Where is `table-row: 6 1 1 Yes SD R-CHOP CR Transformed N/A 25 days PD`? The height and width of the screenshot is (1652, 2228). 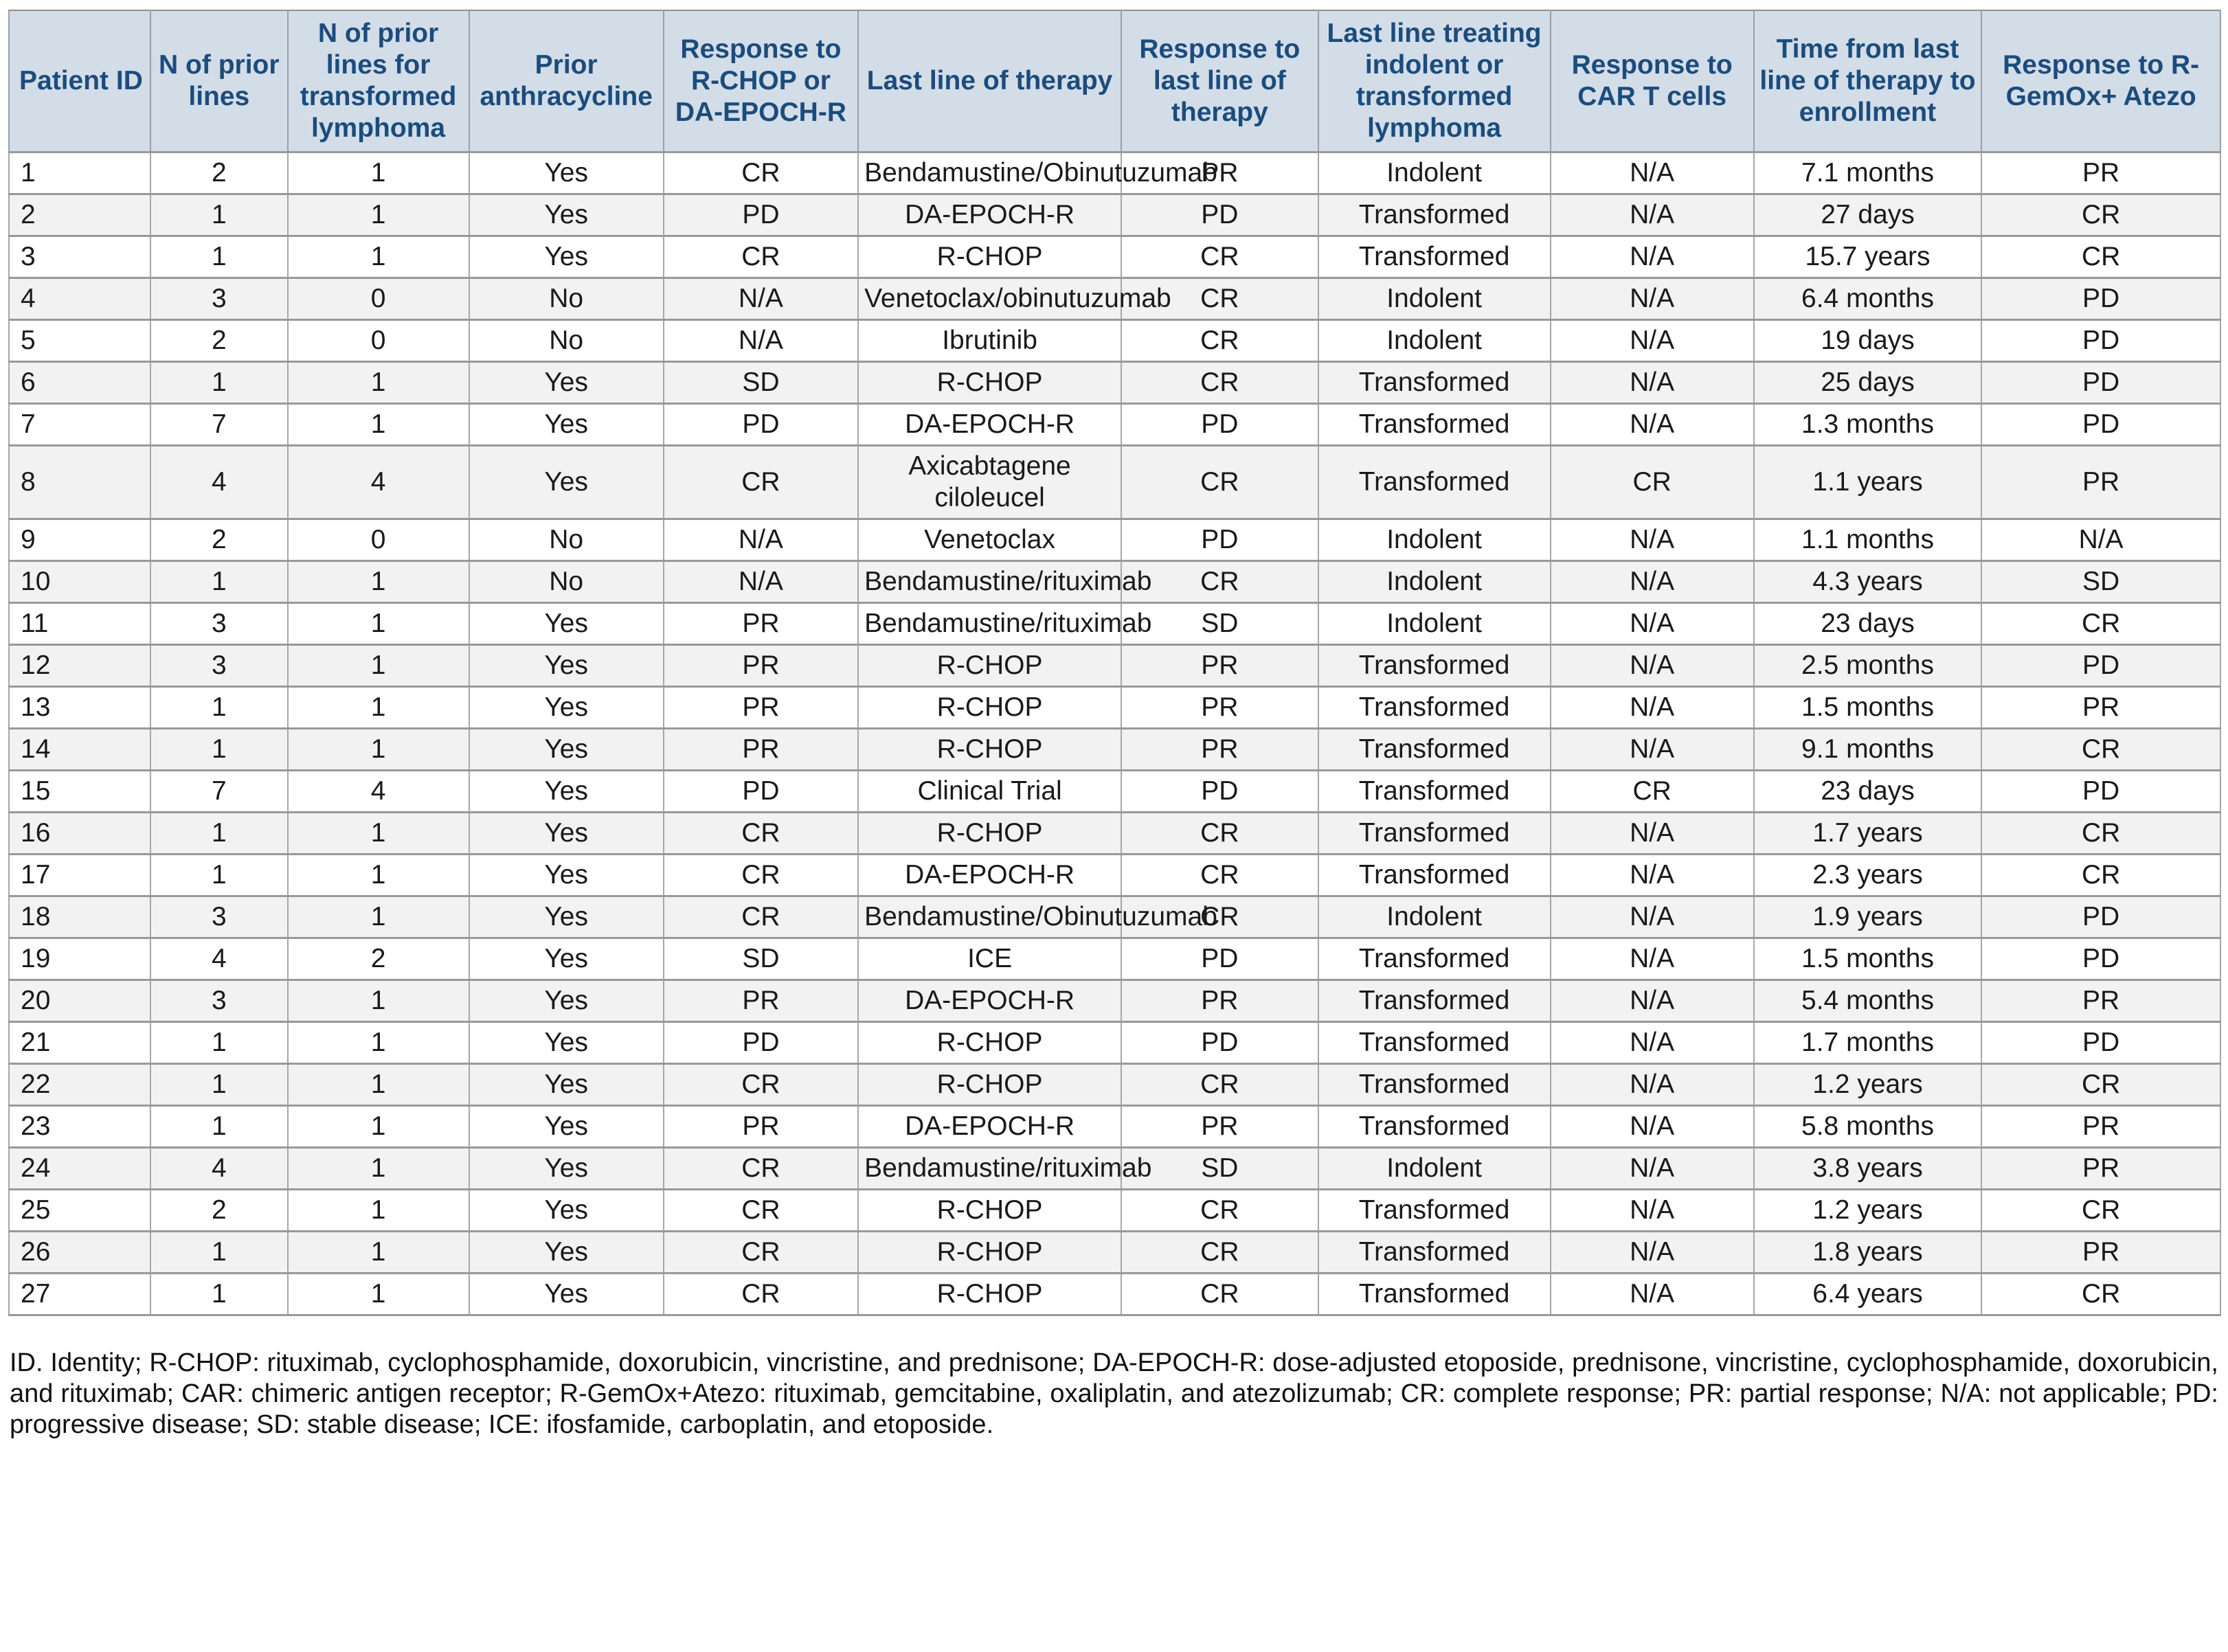
table-row: 6 1 1 Yes SD R-CHOP CR Transformed N/A 25 days PD is located at coordinates (1114, 383).